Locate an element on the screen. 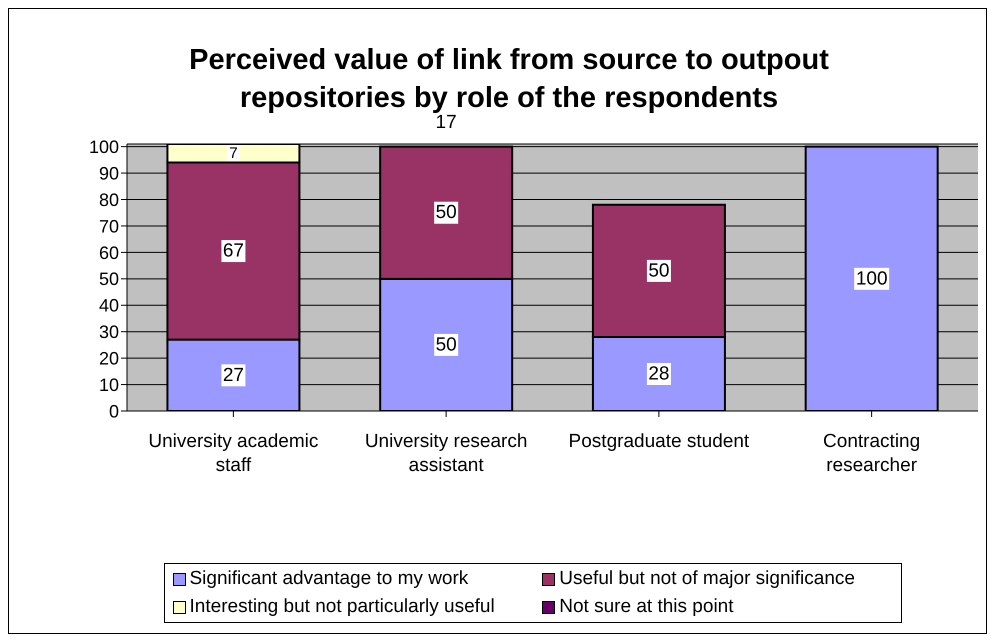 The height and width of the screenshot is (642, 995). x-tick-label: Postgraduate student is located at coordinates (659, 441).